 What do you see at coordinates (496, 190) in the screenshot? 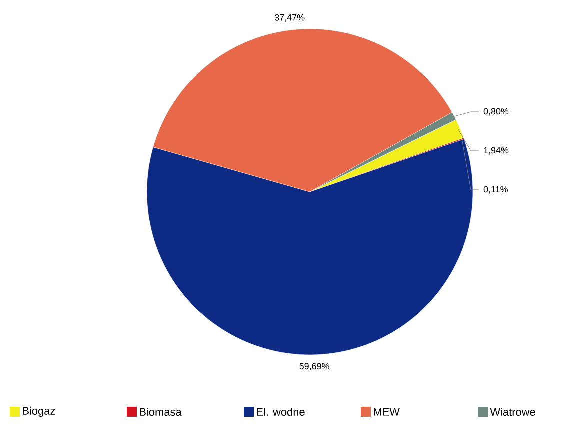
I see `data-label: 0,11%` at bounding box center [496, 190].